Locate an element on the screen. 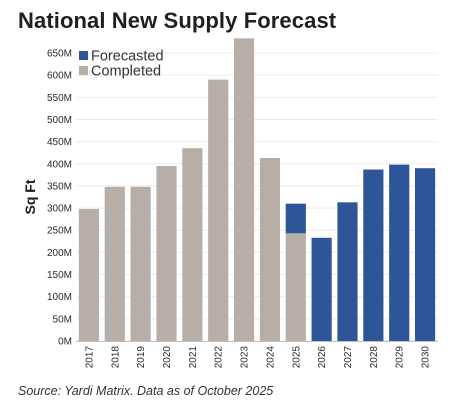 The height and width of the screenshot is (415, 469). x-tick-label: 2019 is located at coordinates (141, 357).